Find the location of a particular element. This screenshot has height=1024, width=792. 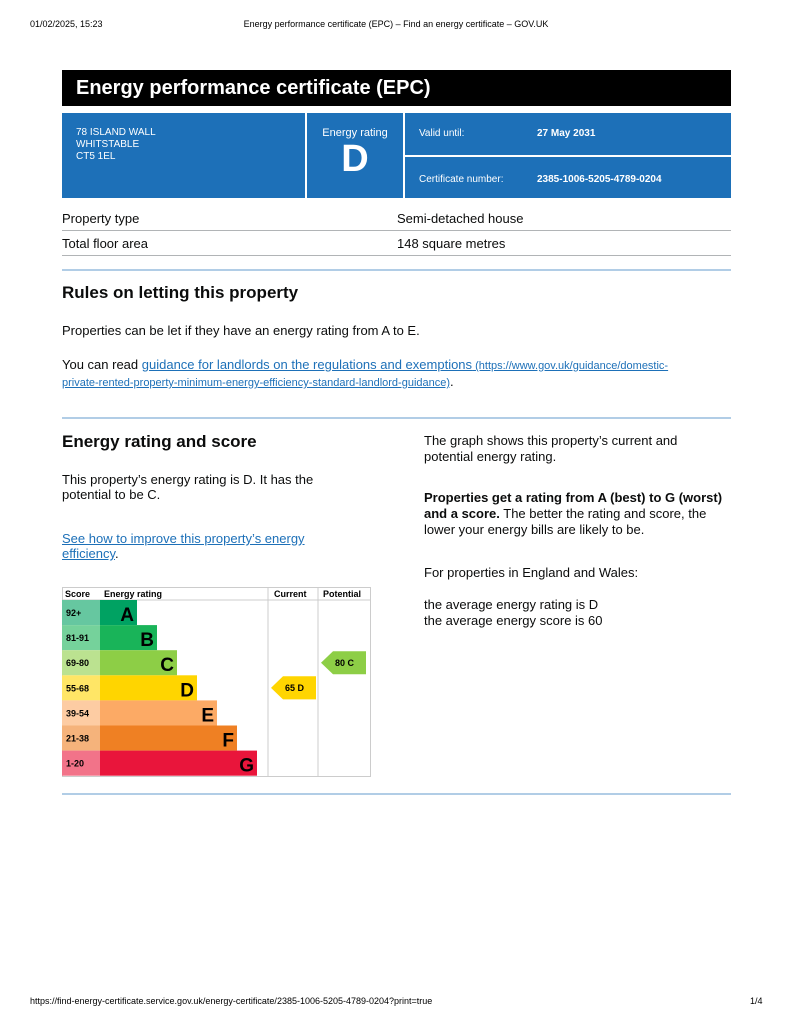

property-type-value: Semi-detached house is located at coordinates (460, 218).